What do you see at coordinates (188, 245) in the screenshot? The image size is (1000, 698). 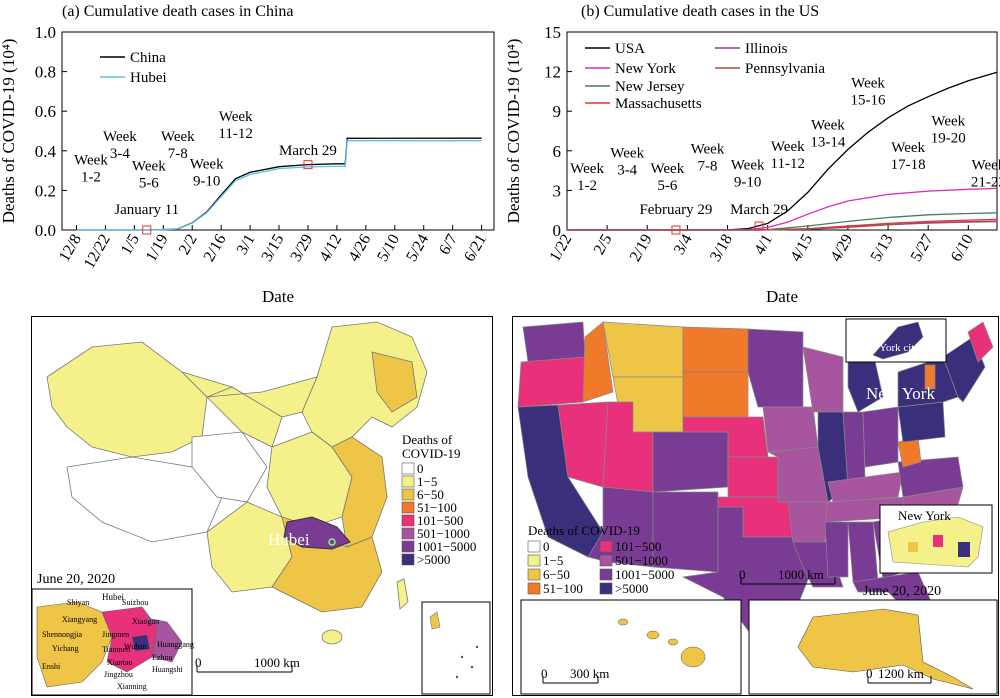 I see `x-tick-label: 2/2` at bounding box center [188, 245].